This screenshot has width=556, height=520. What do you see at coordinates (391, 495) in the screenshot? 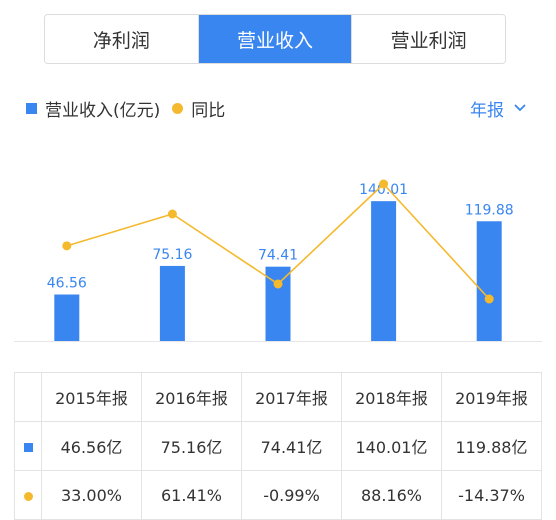
I see `table-cell: 88.16%` at bounding box center [391, 495].